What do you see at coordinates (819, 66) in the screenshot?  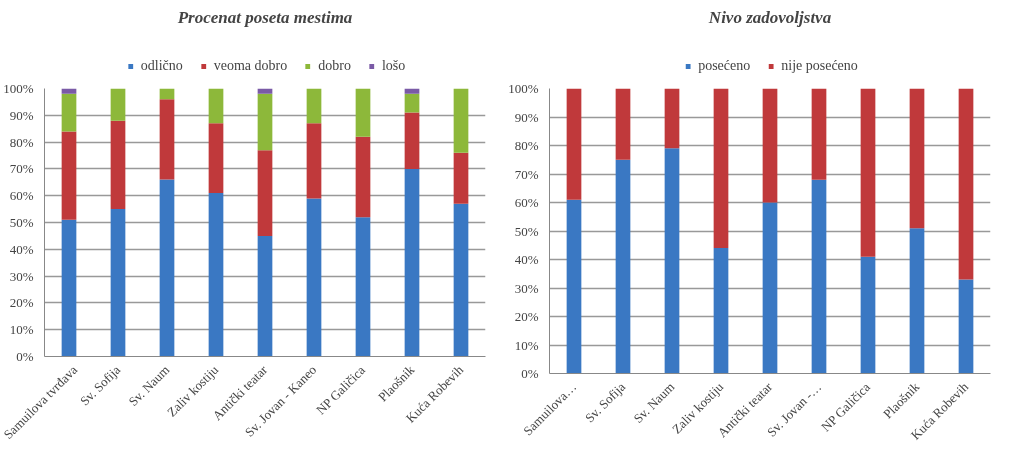 I see `legend-label: nije posećeno` at bounding box center [819, 66].